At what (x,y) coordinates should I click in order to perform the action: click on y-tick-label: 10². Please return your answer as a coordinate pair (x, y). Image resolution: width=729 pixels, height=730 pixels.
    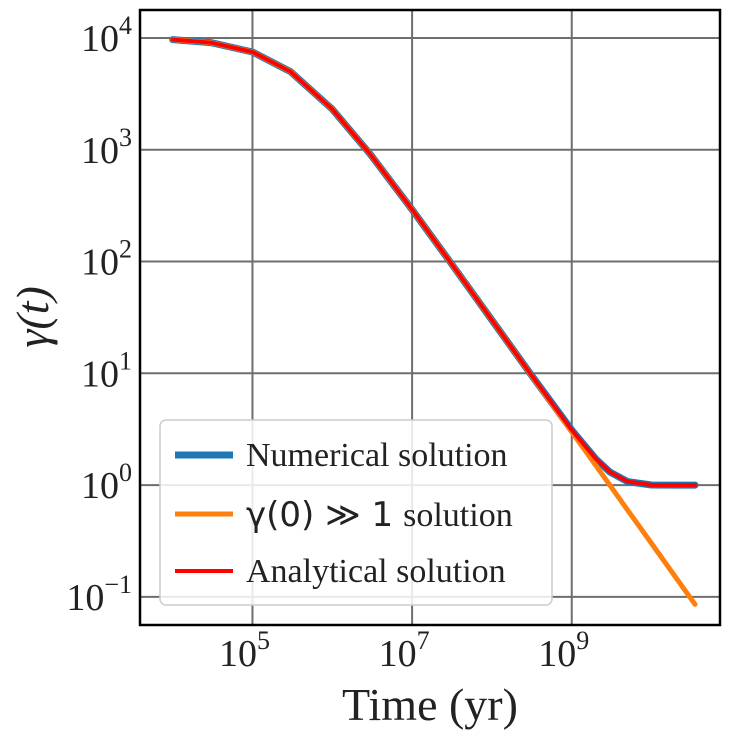
    Looking at the image, I should click on (106, 259).